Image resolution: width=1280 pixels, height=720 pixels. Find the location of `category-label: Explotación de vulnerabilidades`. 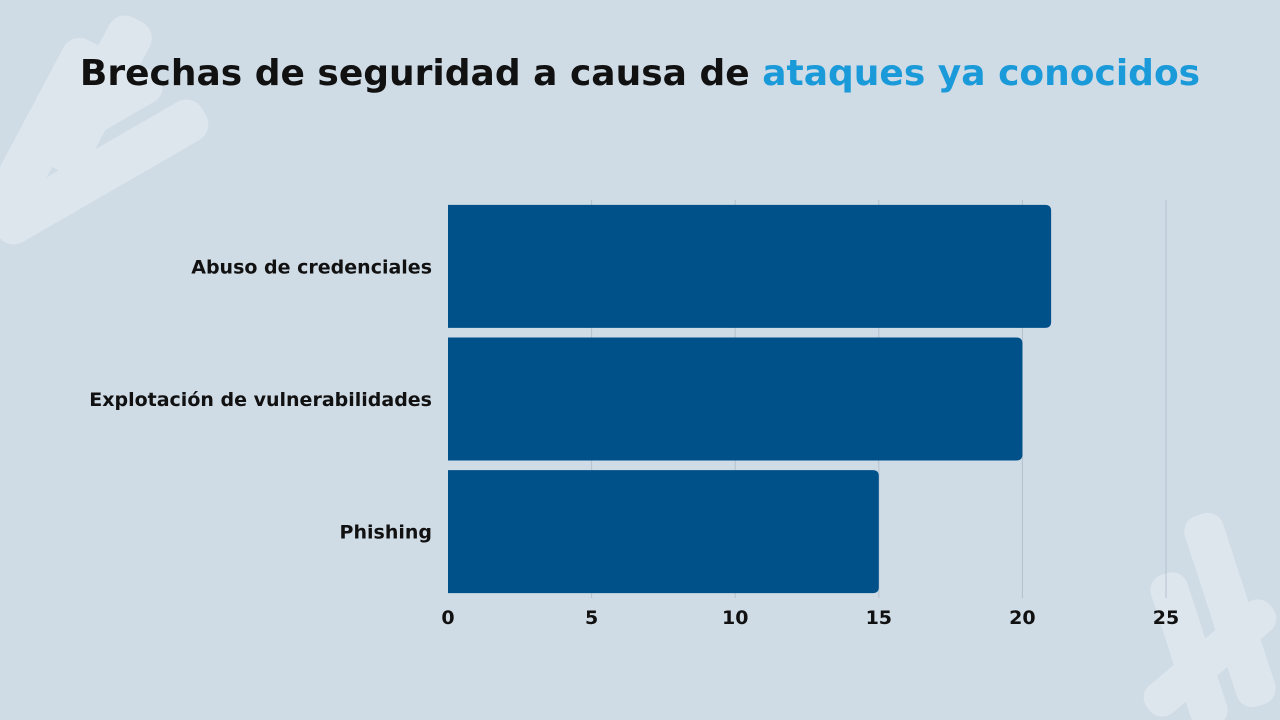

category-label: Explotación de vulnerabilidades is located at coordinates (260, 400).